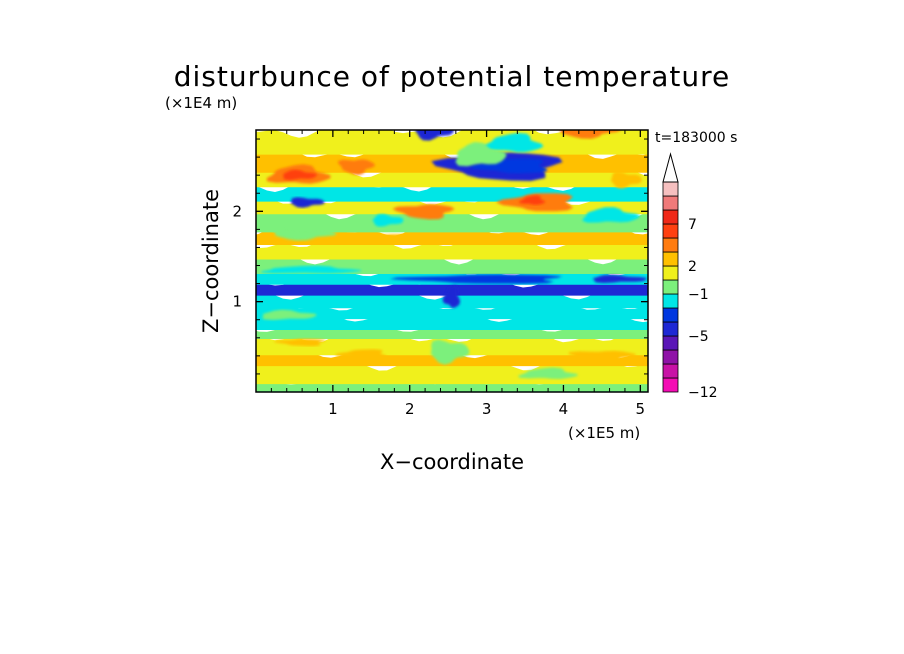  Describe the element at coordinates (692, 267) in the screenshot. I see `colorbar-tick-label: 2` at that location.